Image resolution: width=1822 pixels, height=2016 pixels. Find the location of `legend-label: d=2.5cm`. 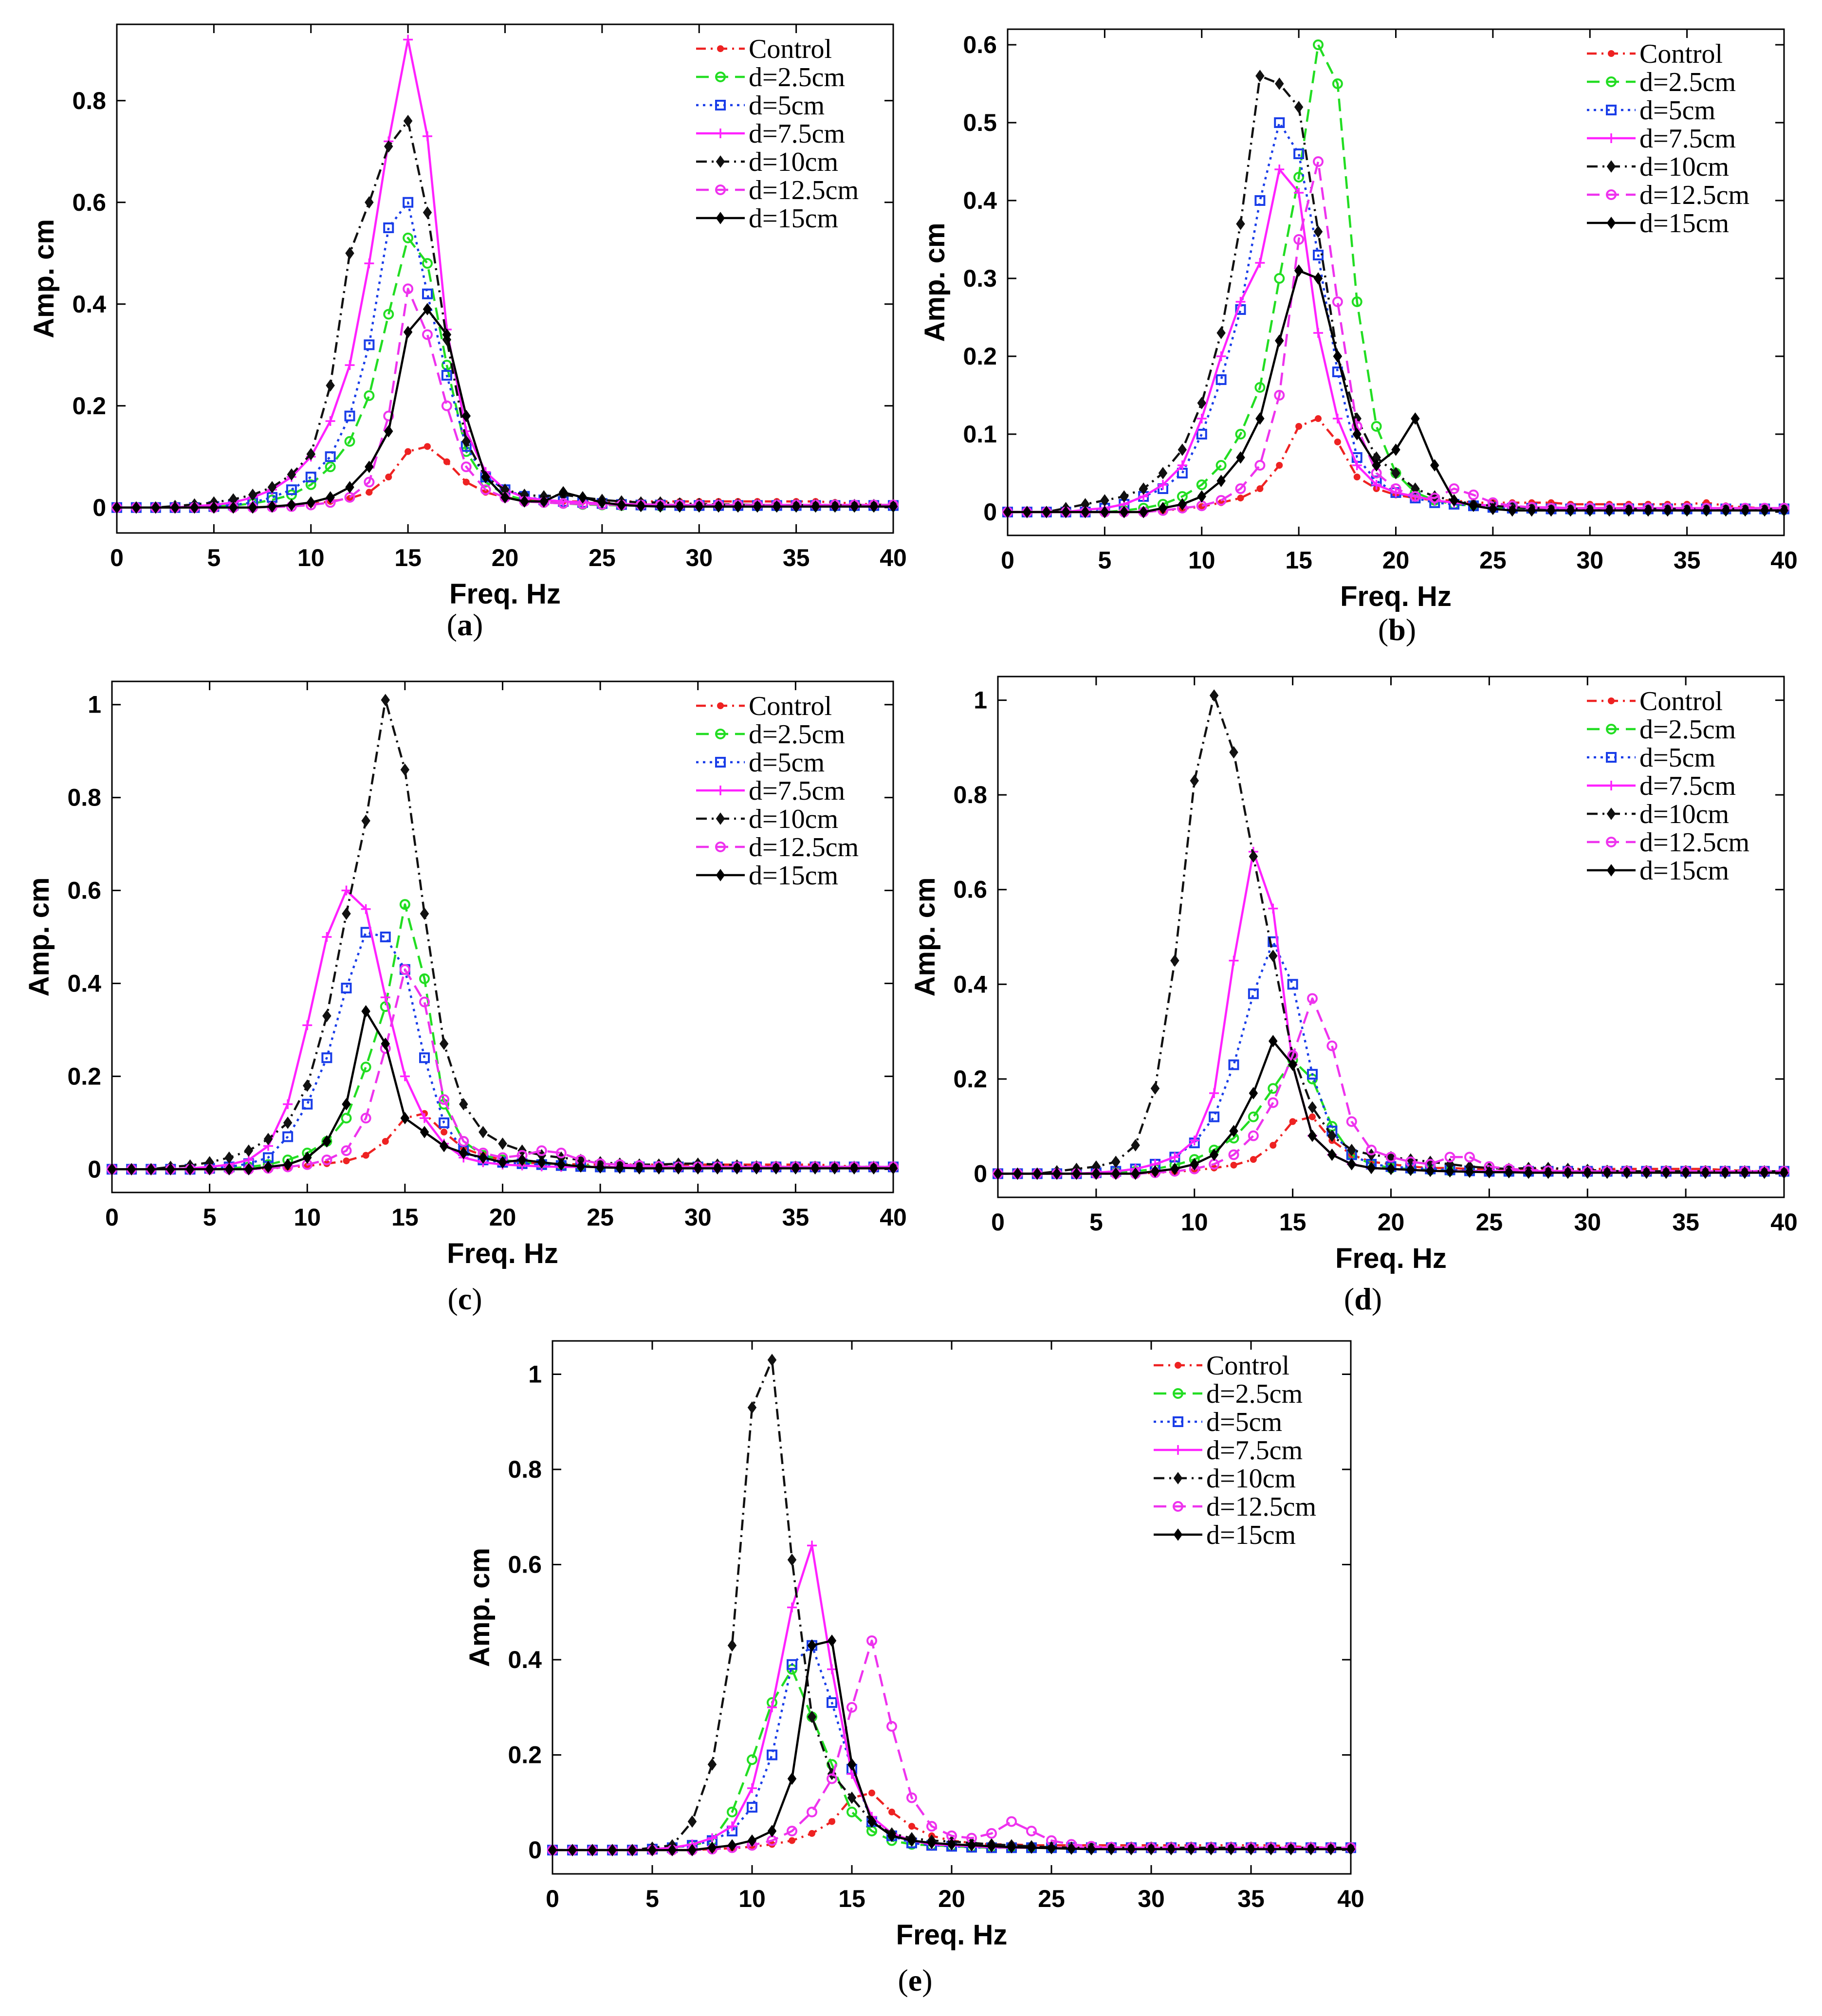

legend-label: d=2.5cm is located at coordinates (797, 77).